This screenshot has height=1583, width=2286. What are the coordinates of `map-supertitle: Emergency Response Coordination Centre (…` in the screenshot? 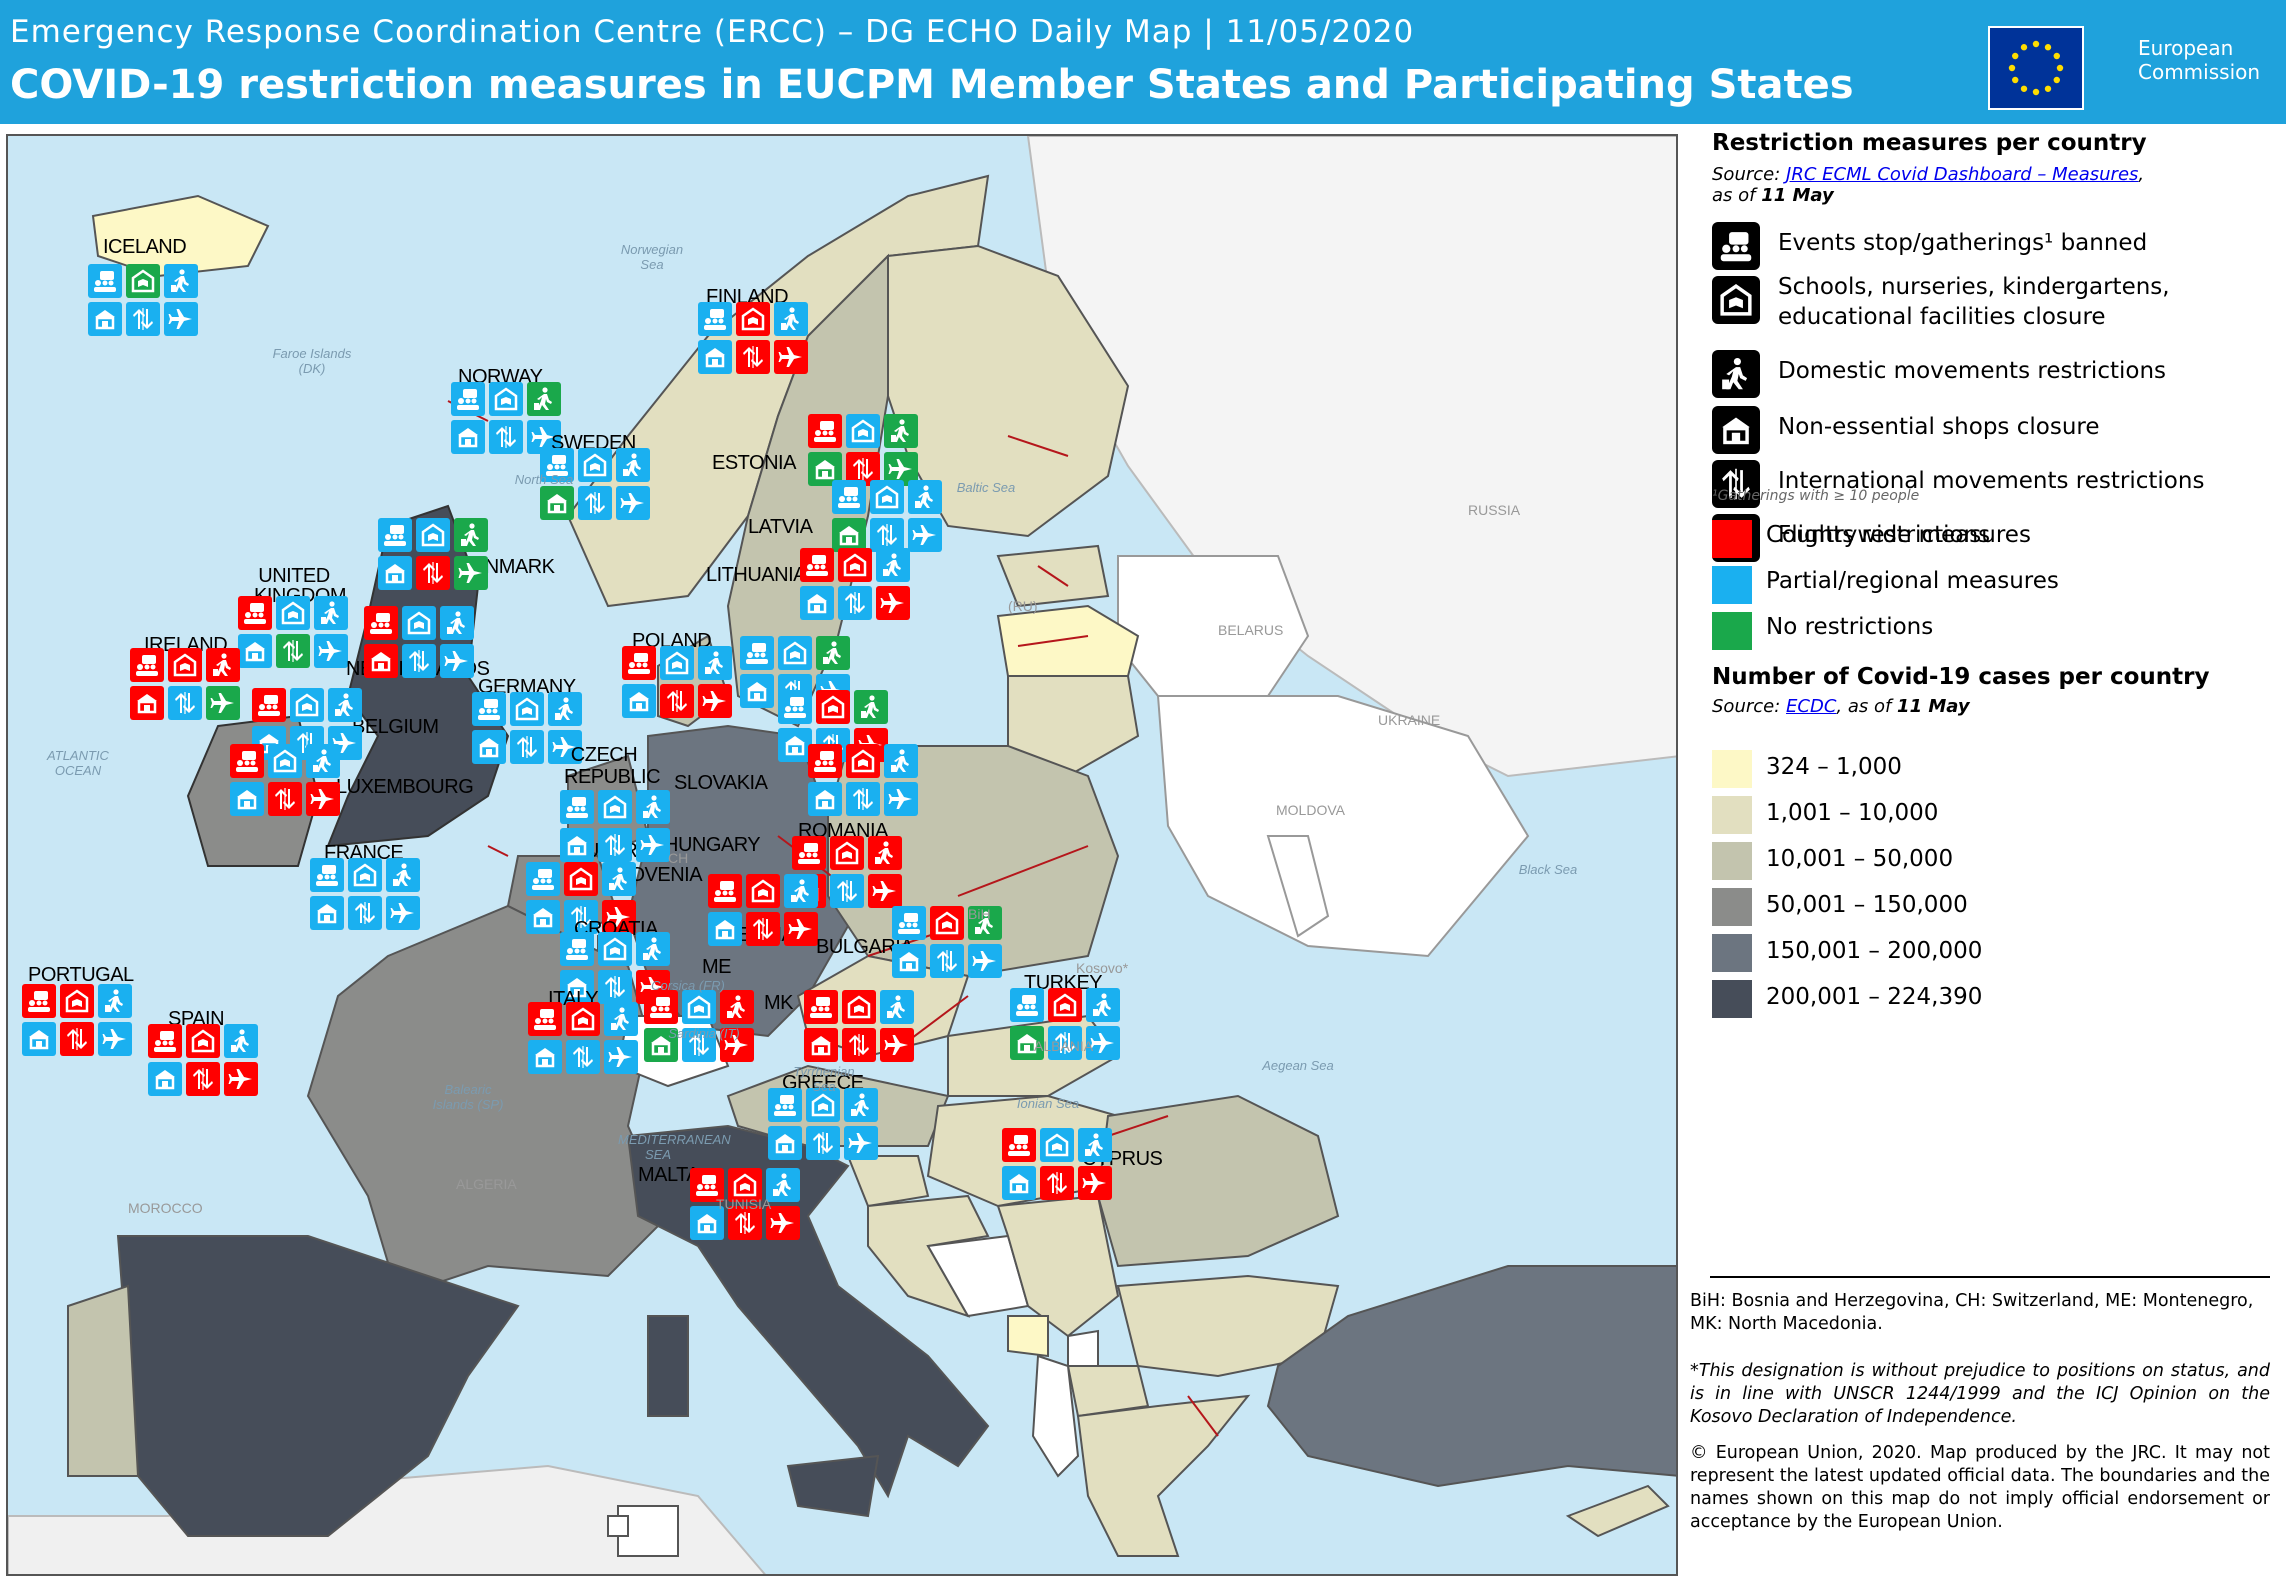 It's located at (712, 32).